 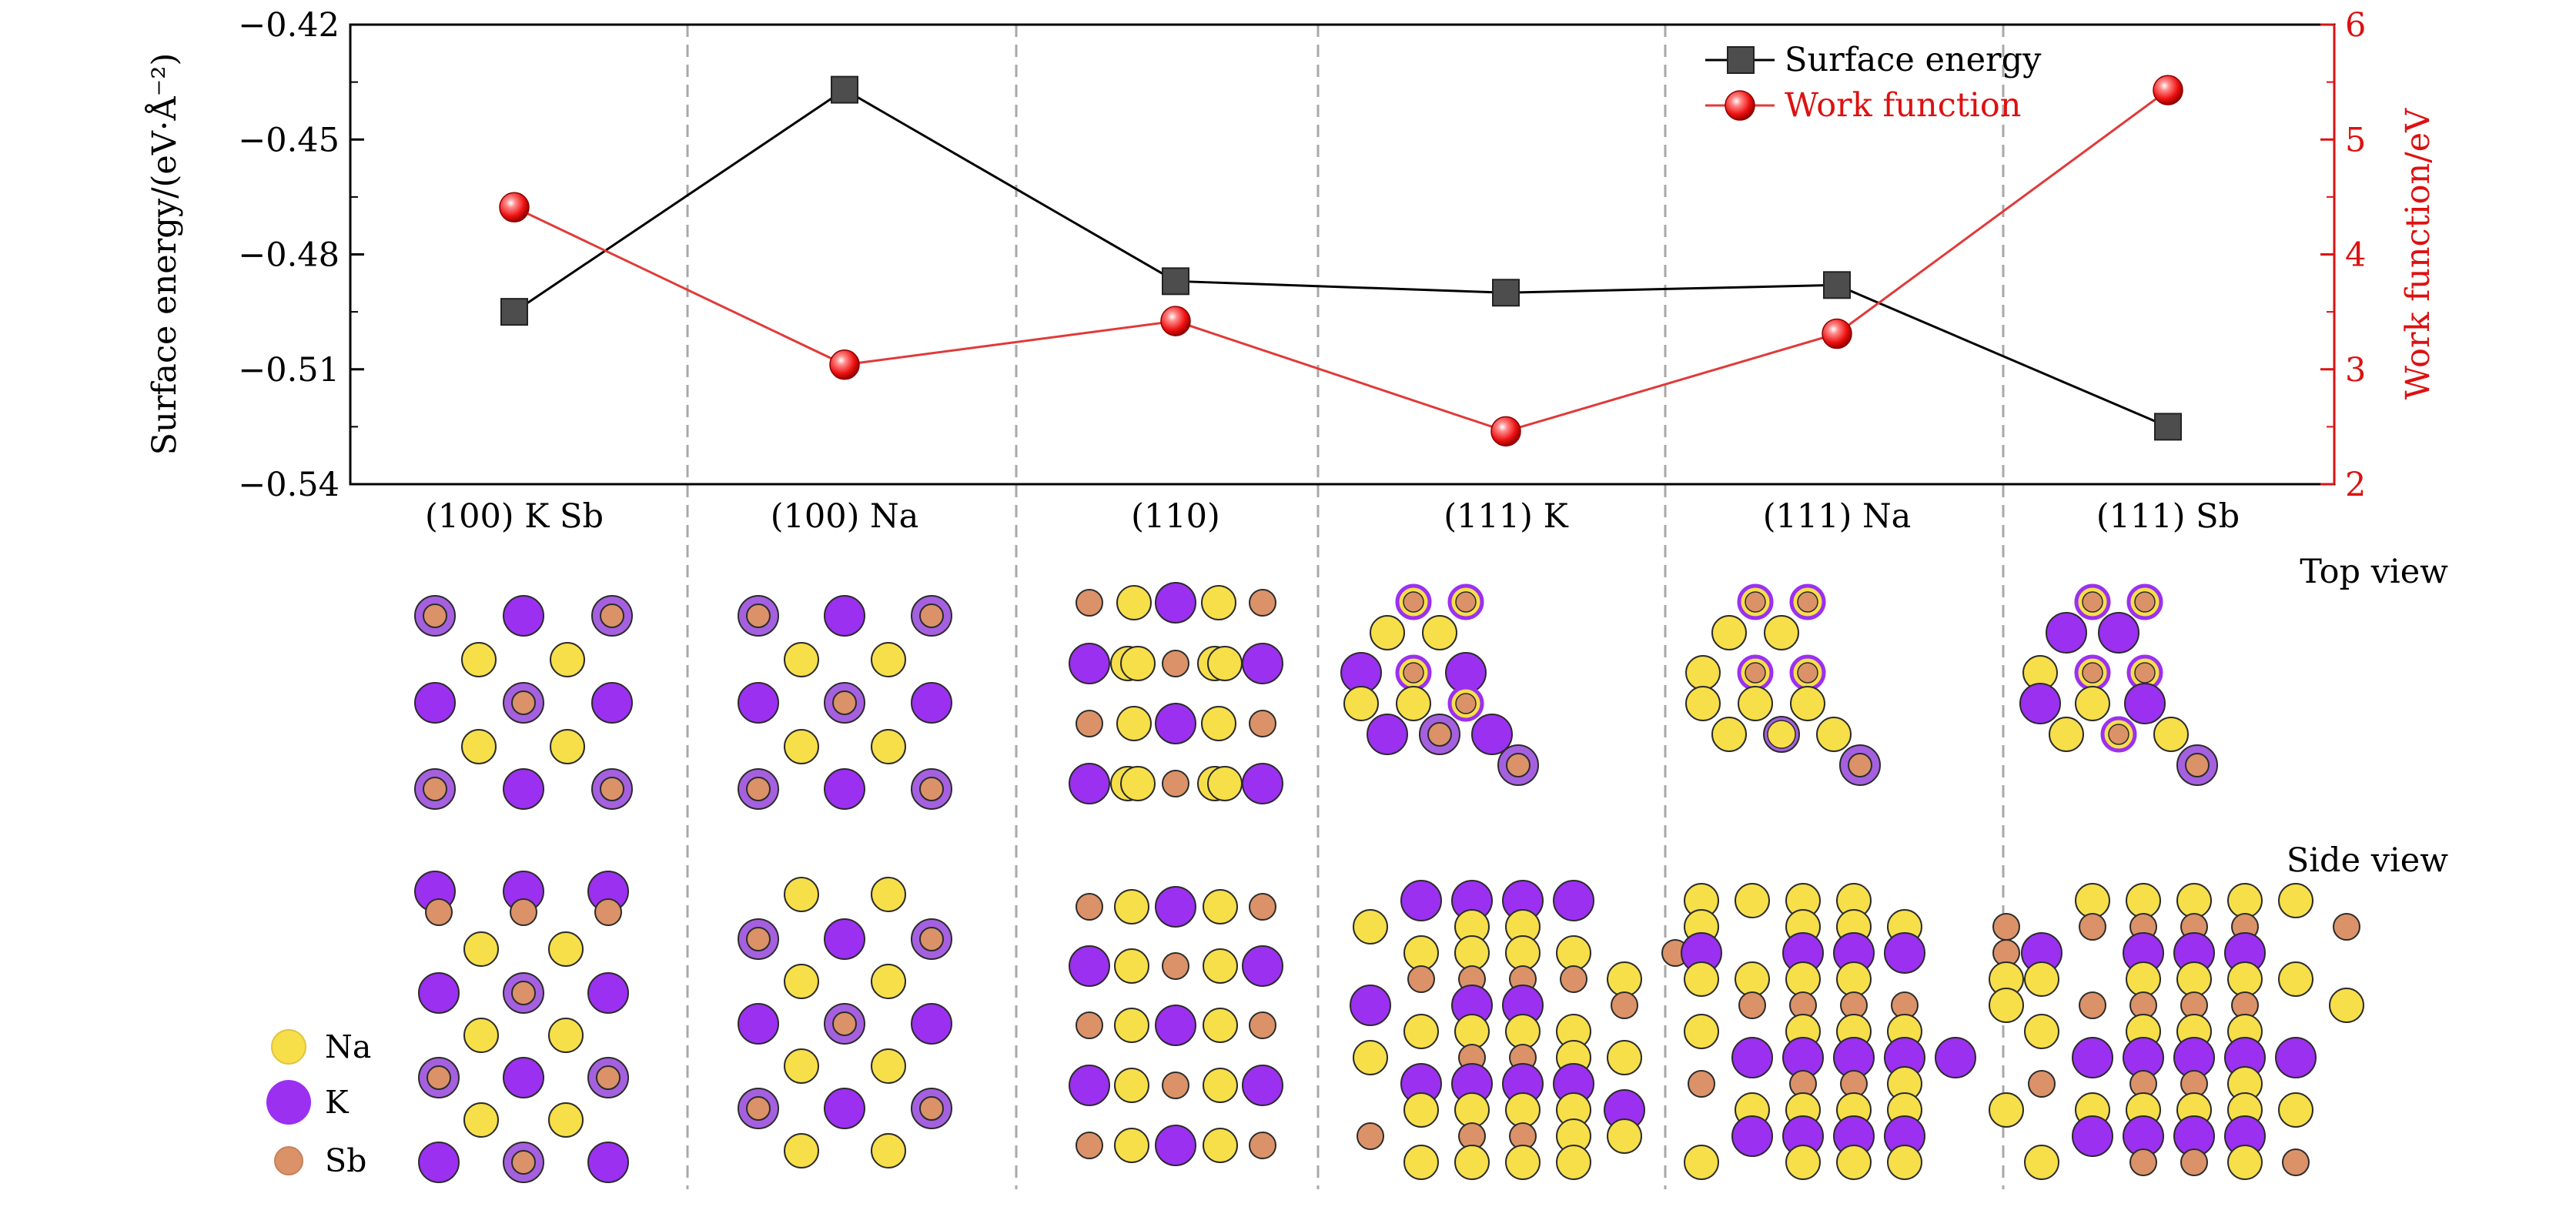 I want to click on structure-111-na-side, so click(x=1853, y=1031).